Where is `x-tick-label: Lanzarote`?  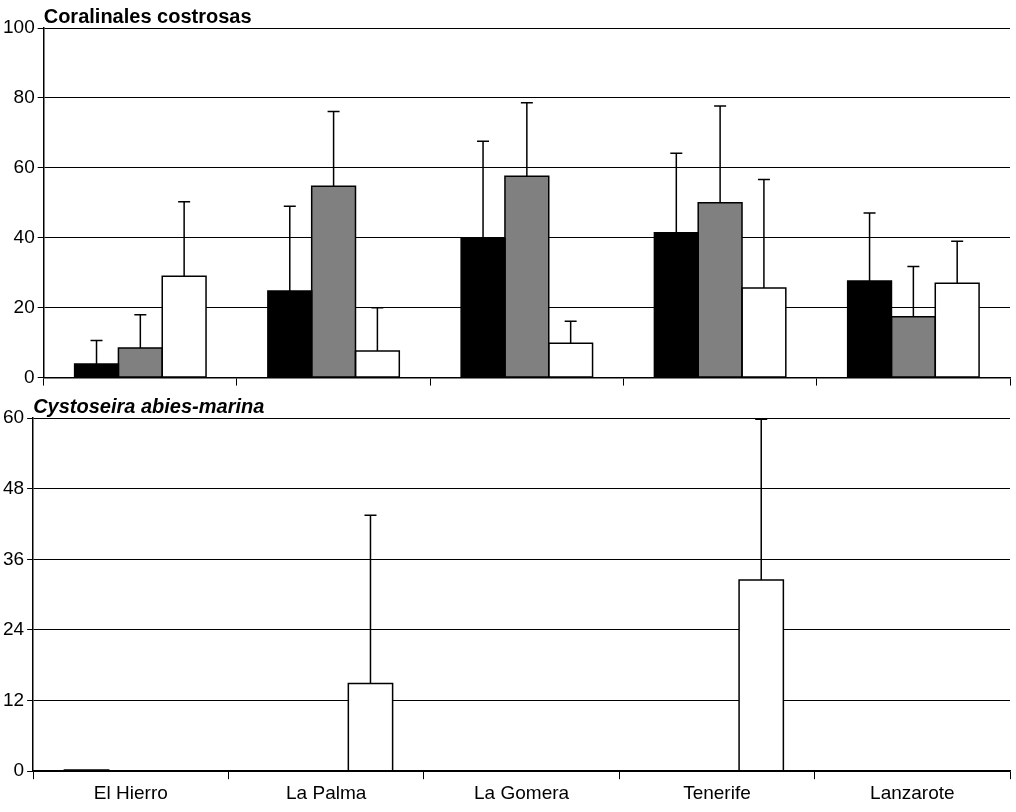
x-tick-label: Lanzarote is located at coordinates (912, 792).